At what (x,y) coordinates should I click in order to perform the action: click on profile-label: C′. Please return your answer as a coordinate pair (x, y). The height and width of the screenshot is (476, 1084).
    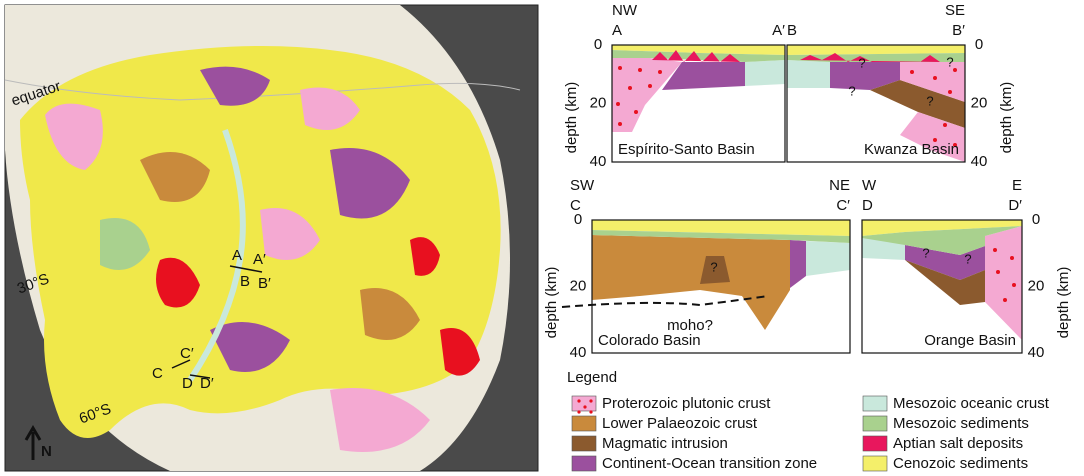
    Looking at the image, I should click on (187, 353).